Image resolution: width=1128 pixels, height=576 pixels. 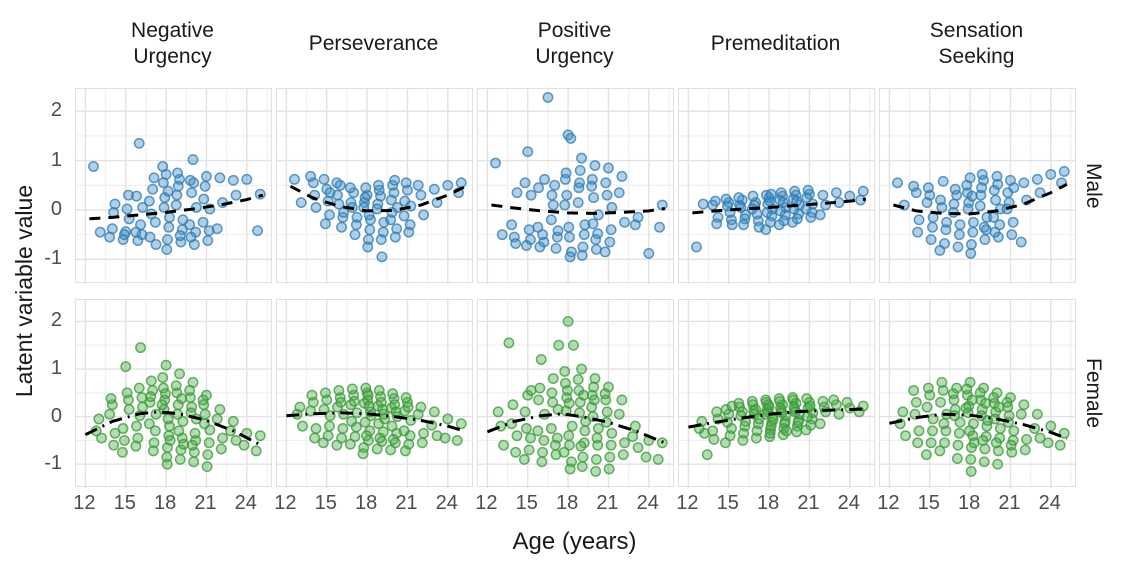 What do you see at coordinates (205, 503) in the screenshot?
I see `x-tick-label: 21` at bounding box center [205, 503].